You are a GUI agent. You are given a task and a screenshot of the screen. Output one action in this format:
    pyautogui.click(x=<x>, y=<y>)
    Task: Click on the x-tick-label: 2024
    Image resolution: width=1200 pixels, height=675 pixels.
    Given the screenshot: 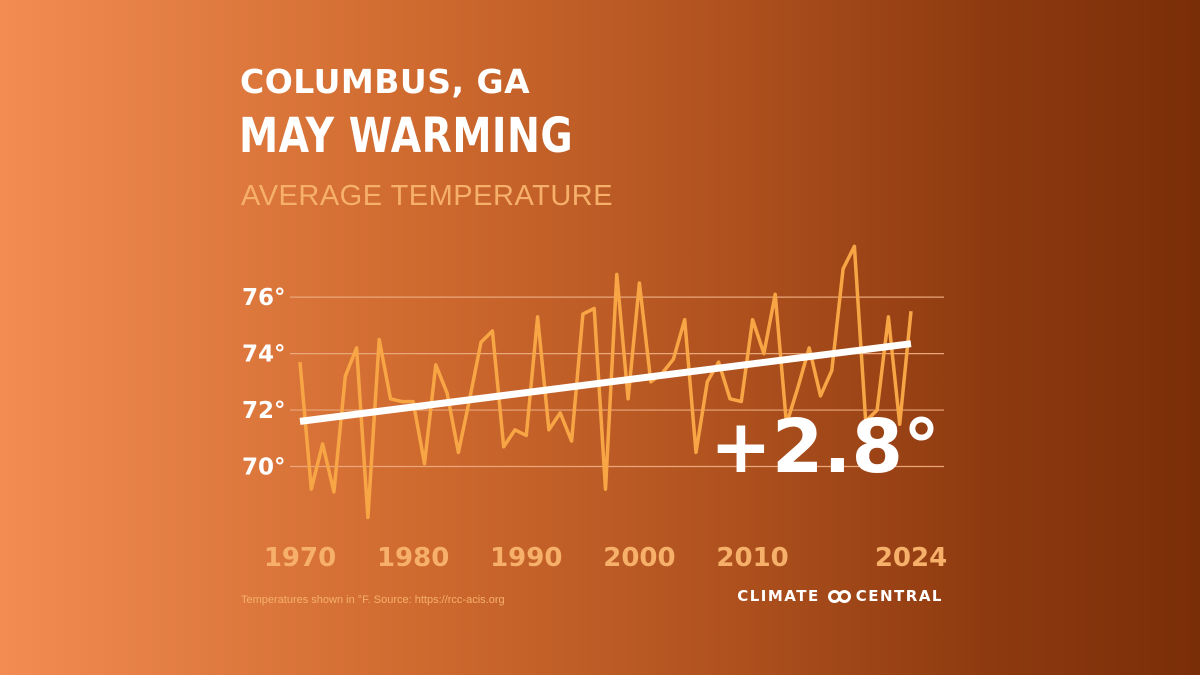 What is the action you would take?
    pyautogui.click(x=911, y=558)
    